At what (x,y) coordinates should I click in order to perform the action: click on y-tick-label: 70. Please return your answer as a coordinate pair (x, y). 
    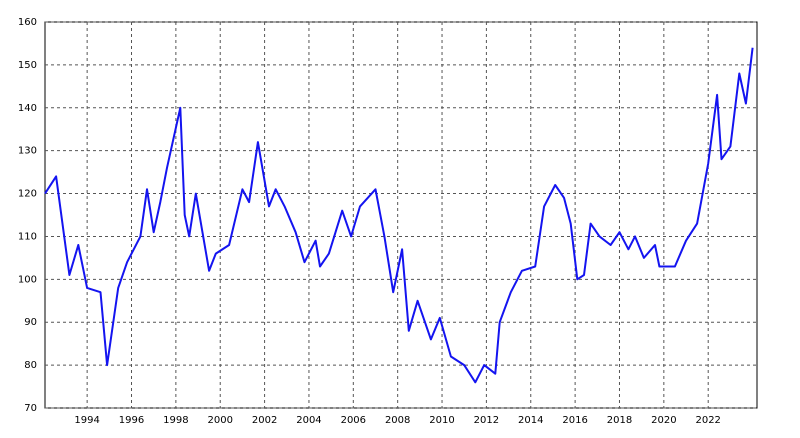
    Looking at the image, I should click on (30, 408).